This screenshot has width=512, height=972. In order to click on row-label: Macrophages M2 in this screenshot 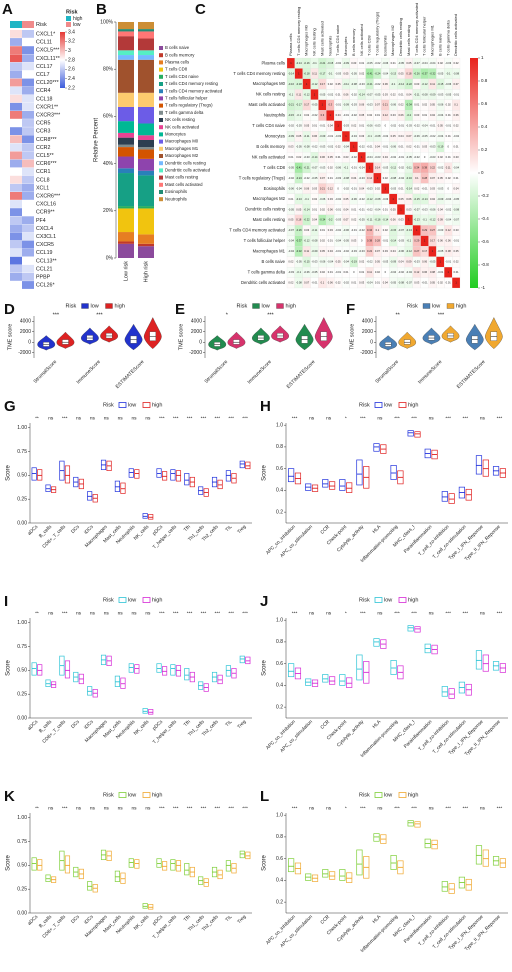, I will do `click(269, 198)`.